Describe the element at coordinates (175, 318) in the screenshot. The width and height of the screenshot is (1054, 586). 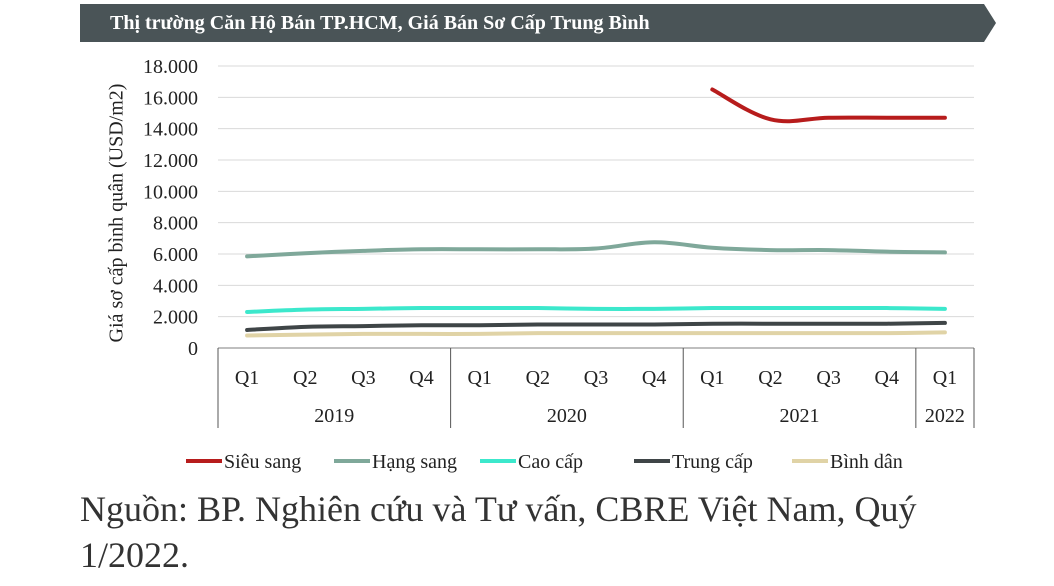
I see `y-tick-label: 2.000` at that location.